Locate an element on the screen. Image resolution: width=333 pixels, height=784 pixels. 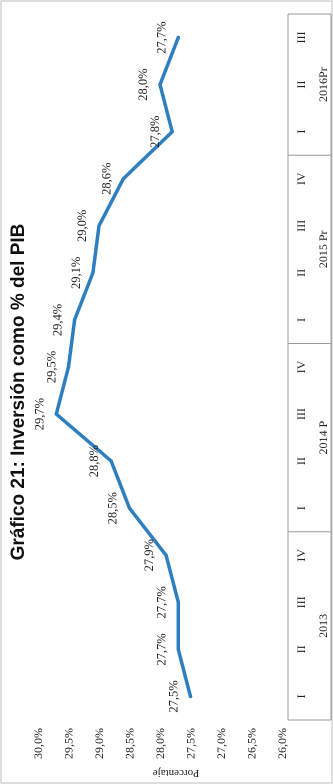
y-tick-label: 29,0% is located at coordinates (99, 743).